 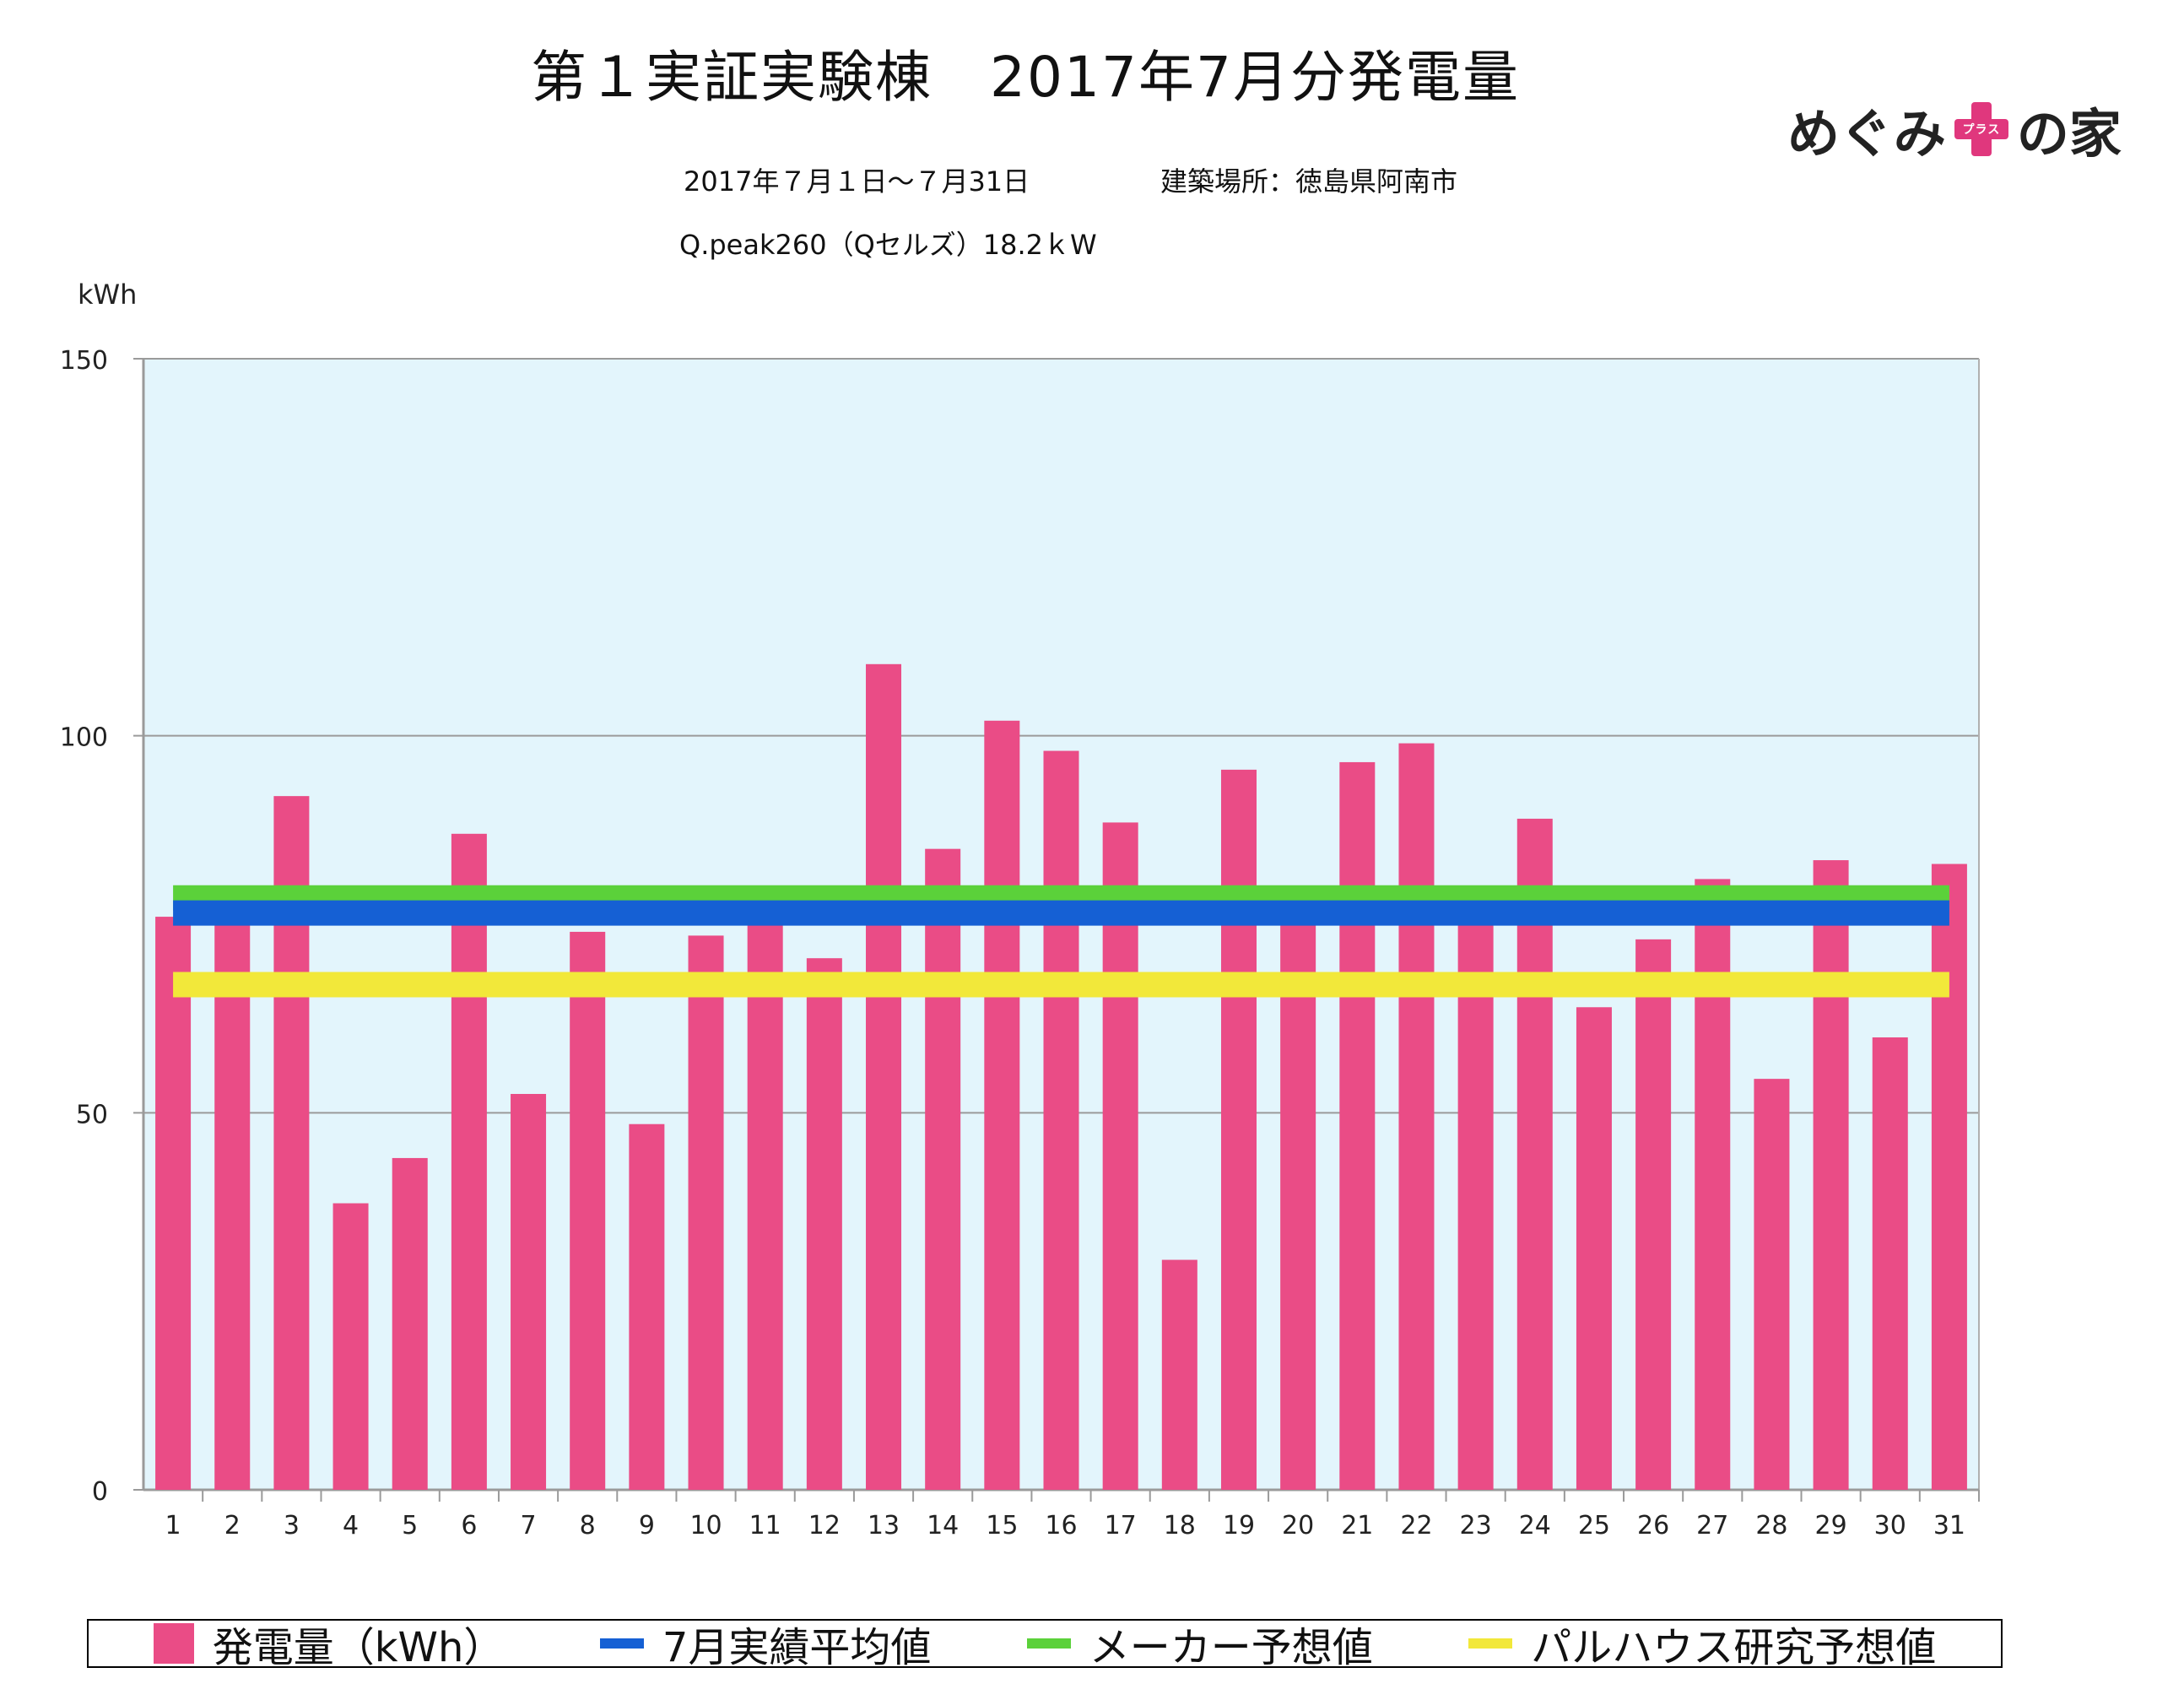 I want to click on y-axis-unit: kWh, so click(x=108, y=295).